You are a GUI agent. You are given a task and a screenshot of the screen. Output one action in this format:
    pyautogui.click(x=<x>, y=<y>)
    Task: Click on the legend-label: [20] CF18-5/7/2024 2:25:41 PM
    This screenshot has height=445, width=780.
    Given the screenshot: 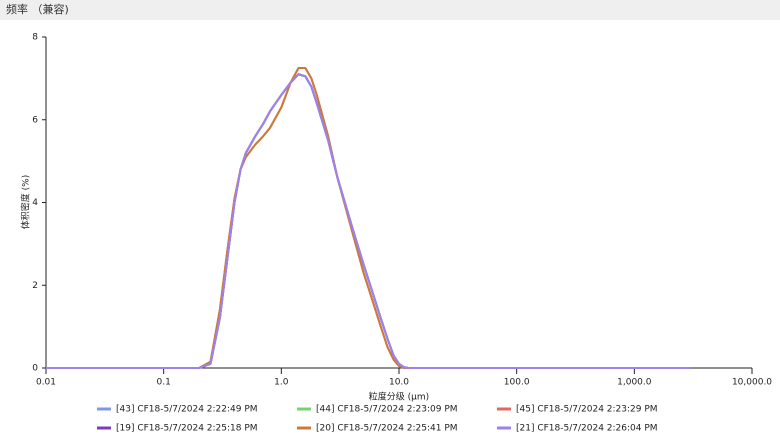 What is the action you would take?
    pyautogui.click(x=387, y=429)
    